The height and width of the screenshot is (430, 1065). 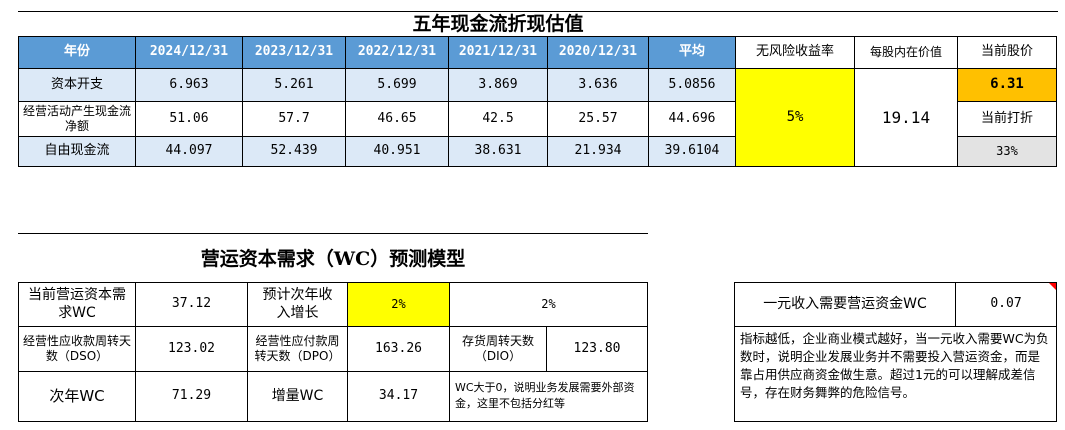 What do you see at coordinates (77, 396) in the screenshot?
I see `next-wc-label: 次年WC` at bounding box center [77, 396].